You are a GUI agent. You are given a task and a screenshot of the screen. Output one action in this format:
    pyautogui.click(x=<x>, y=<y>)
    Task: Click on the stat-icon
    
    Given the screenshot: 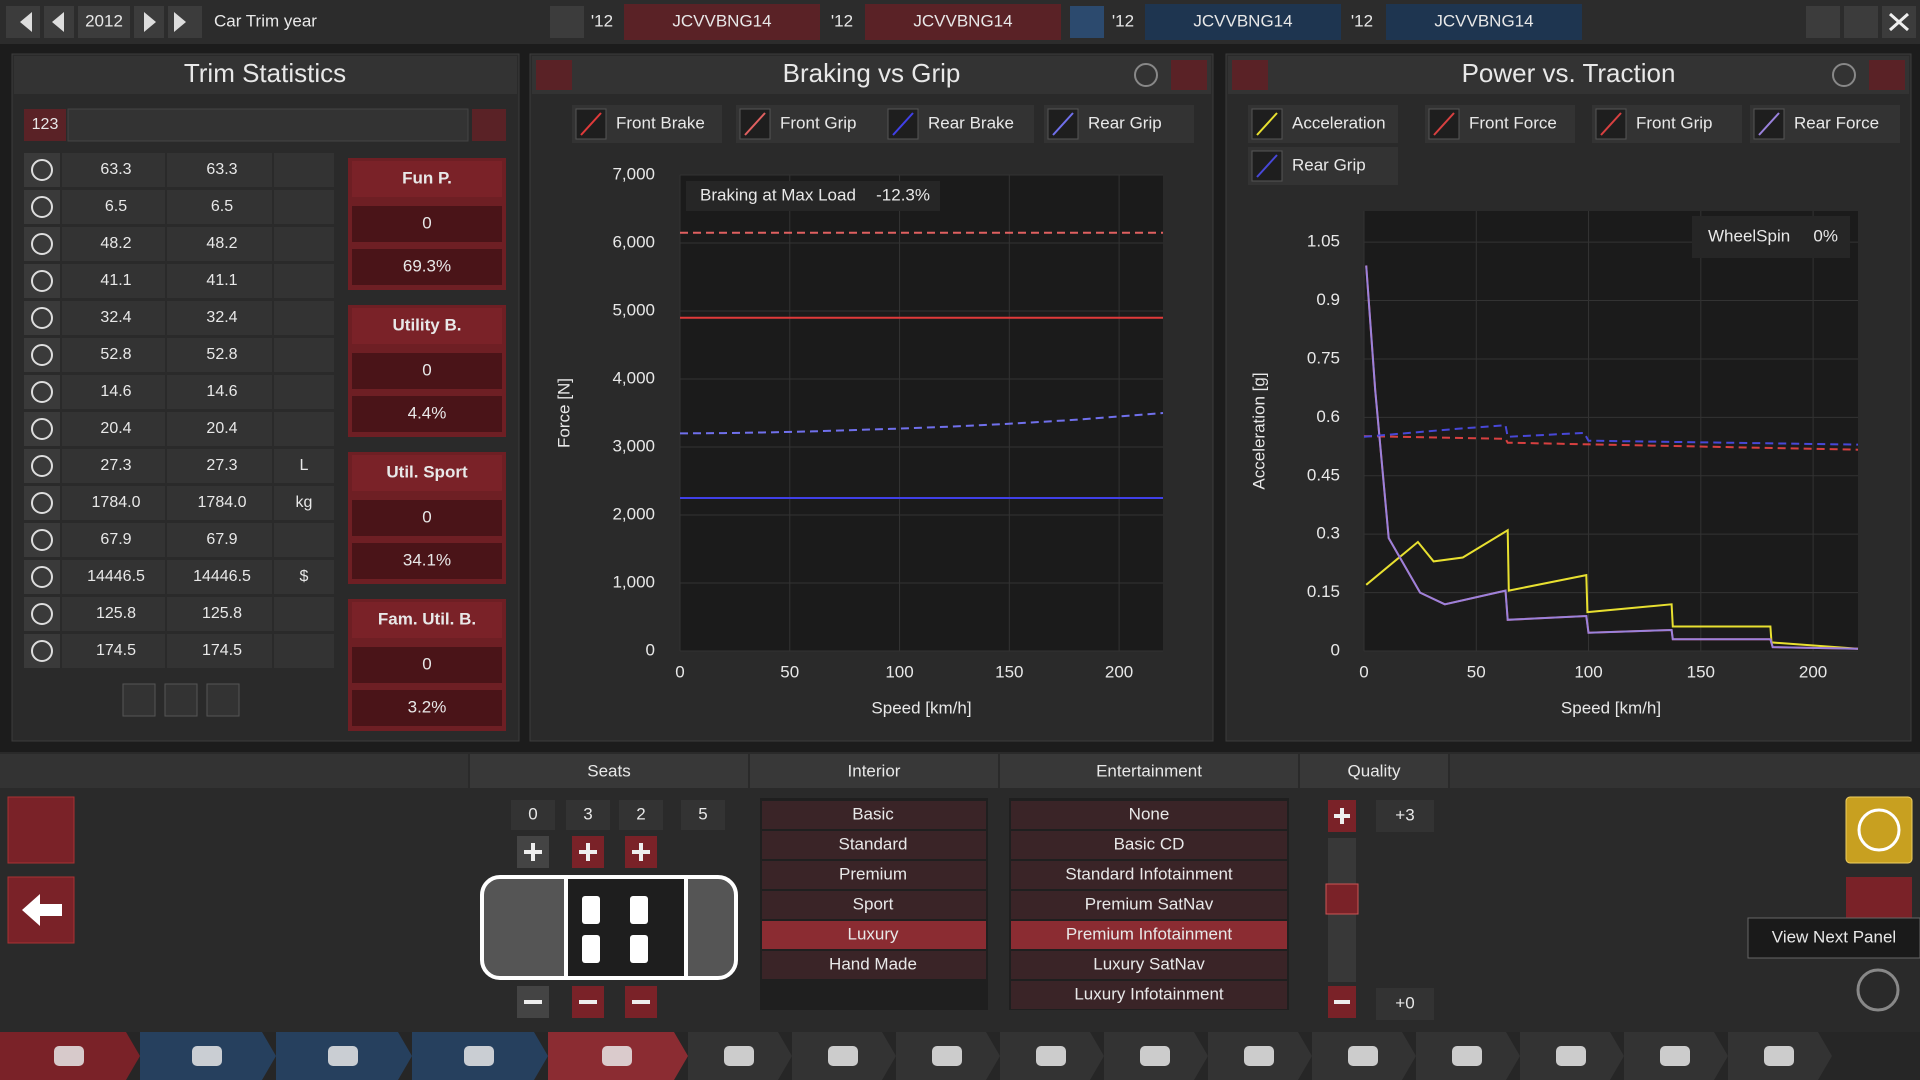 What is the action you would take?
    pyautogui.click(x=42, y=244)
    